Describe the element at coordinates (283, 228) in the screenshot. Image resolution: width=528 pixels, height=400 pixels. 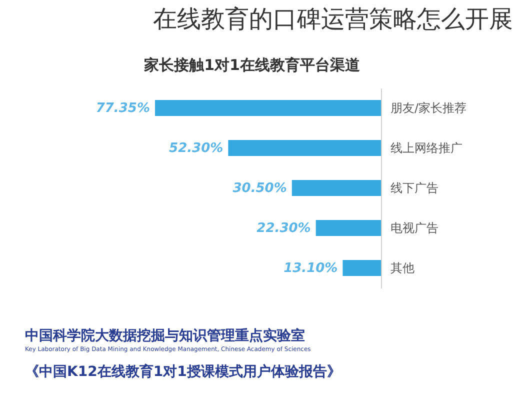
I see `data-label: 22.30%` at that location.